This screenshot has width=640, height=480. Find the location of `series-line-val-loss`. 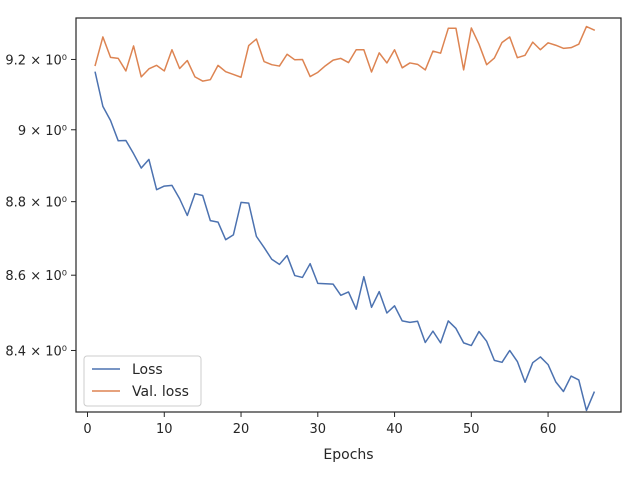

series-line-val-loss is located at coordinates (345, 53).